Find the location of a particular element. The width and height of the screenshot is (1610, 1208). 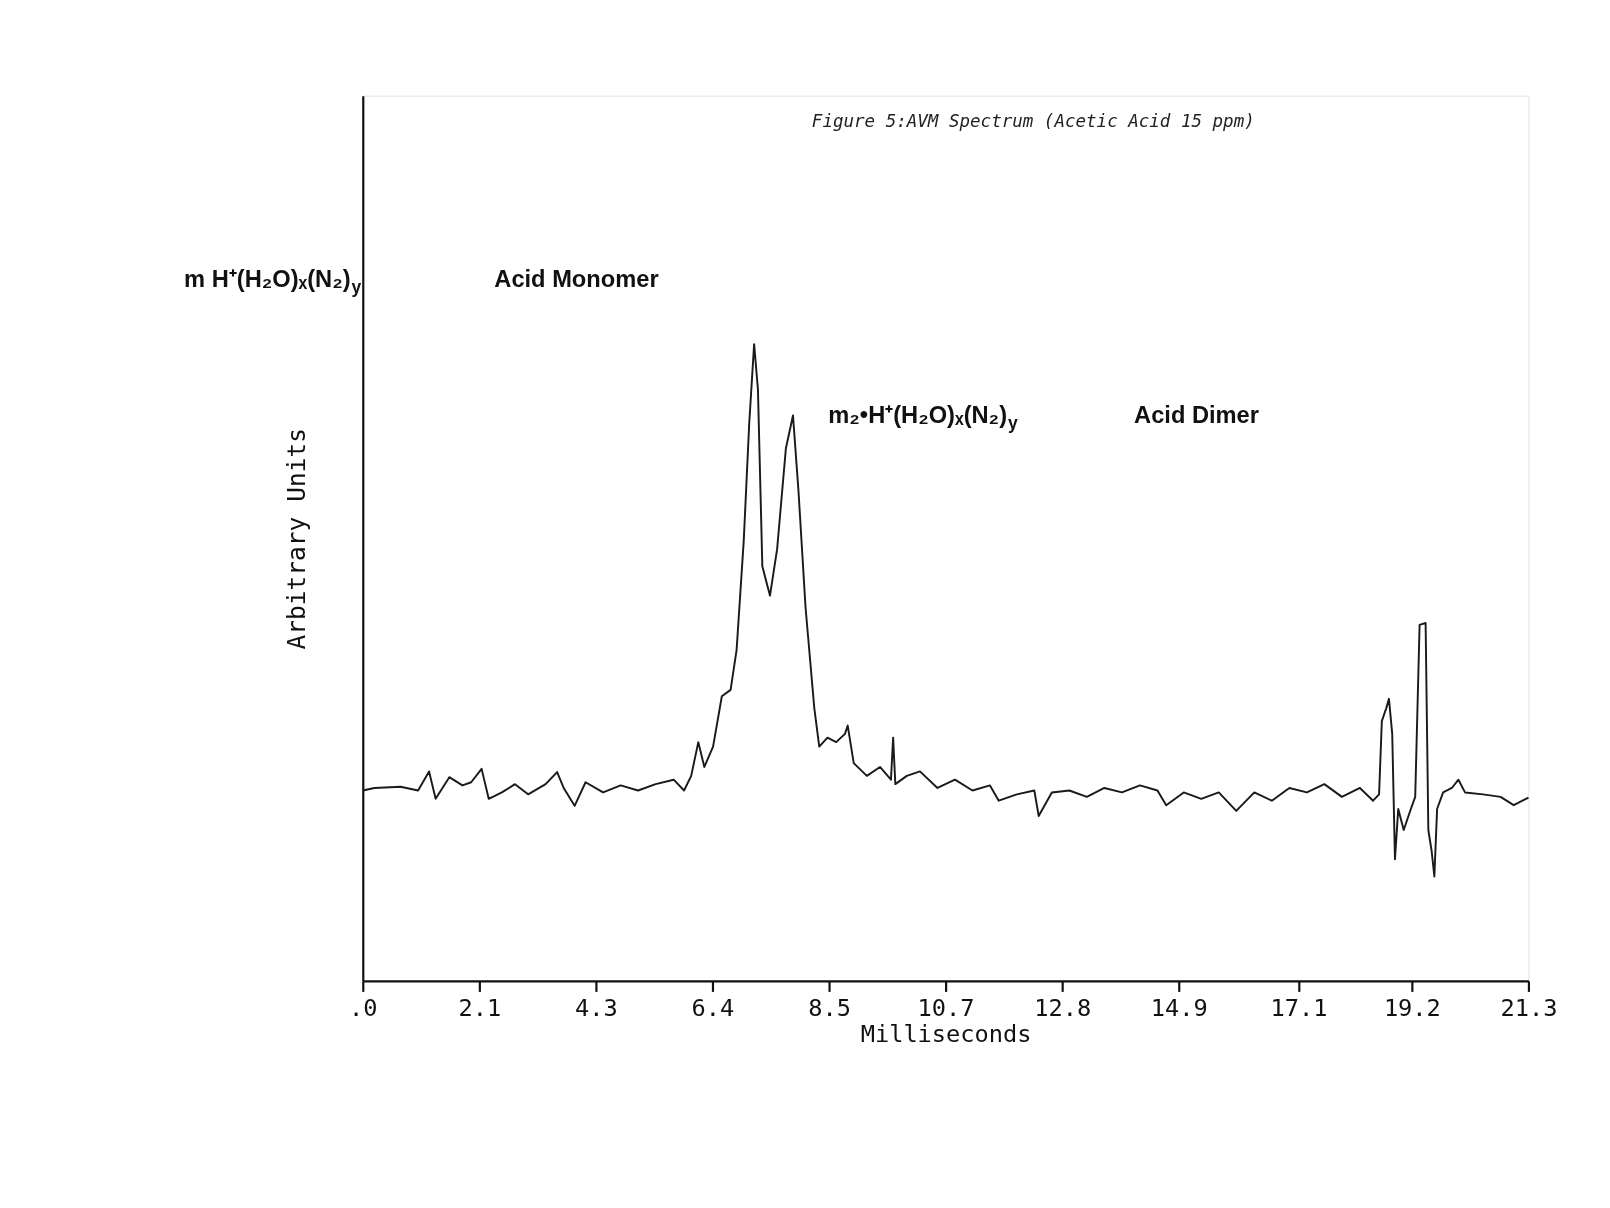

x-tick-label: 4.3 is located at coordinates (596, 1007).